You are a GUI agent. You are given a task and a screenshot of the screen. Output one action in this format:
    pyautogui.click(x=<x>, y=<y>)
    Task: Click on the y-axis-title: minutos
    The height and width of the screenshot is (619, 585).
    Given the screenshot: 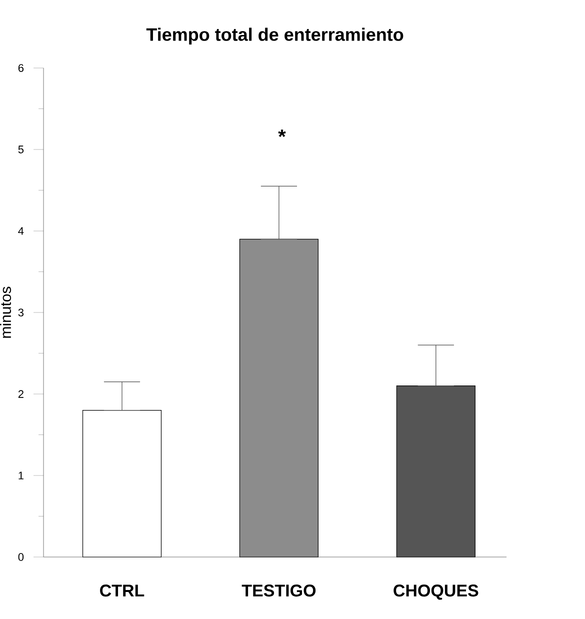 What is the action you would take?
    pyautogui.click(x=6, y=312)
    